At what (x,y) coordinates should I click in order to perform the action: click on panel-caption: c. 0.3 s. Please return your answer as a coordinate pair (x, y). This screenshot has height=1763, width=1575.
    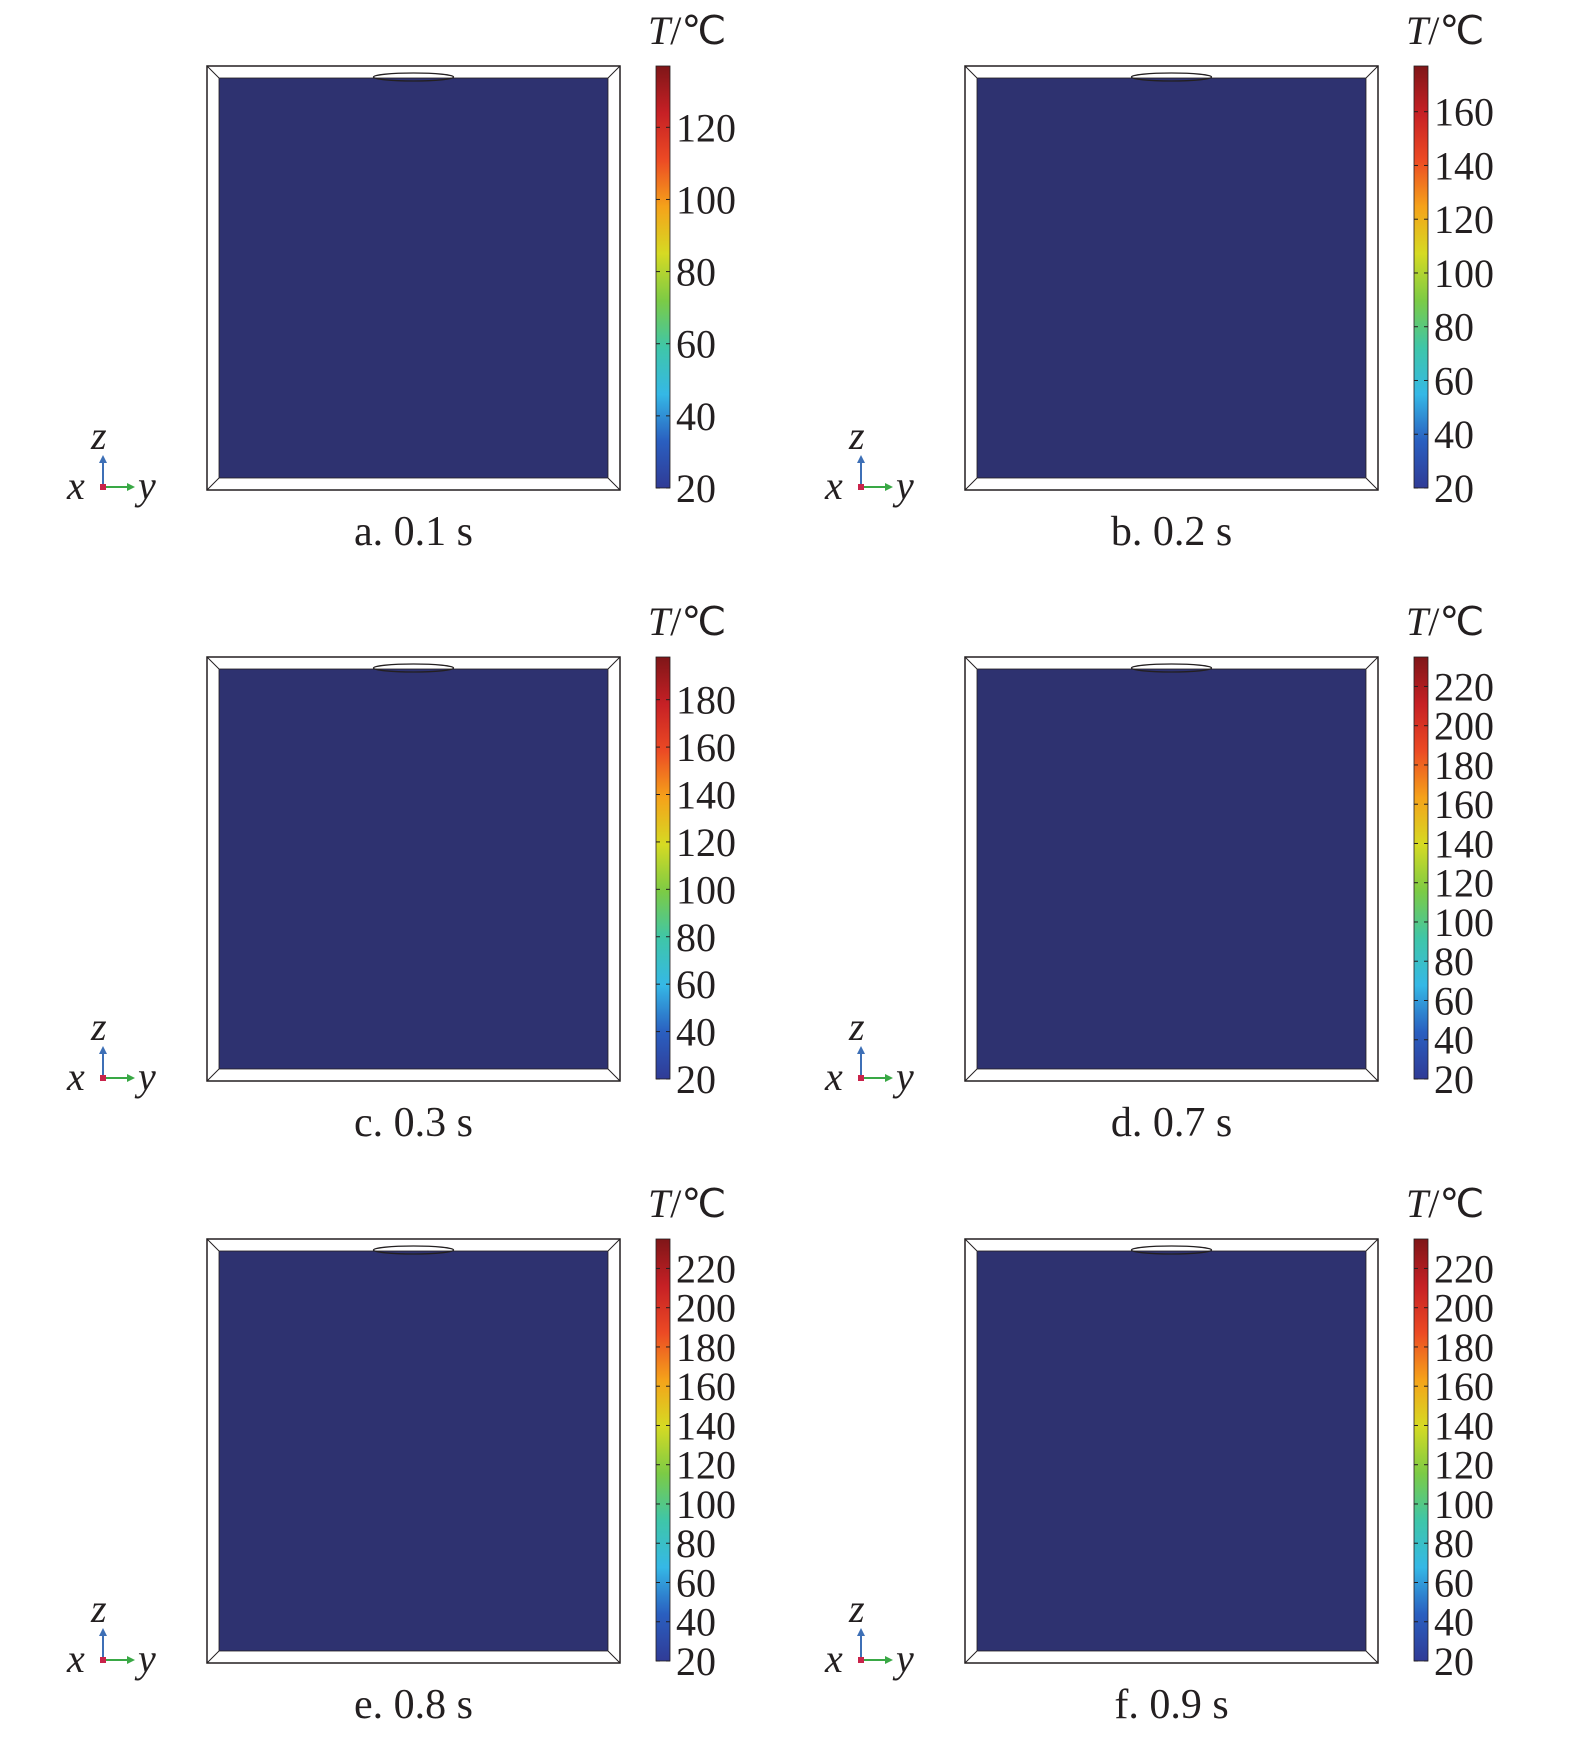
    Looking at the image, I should click on (413, 1123).